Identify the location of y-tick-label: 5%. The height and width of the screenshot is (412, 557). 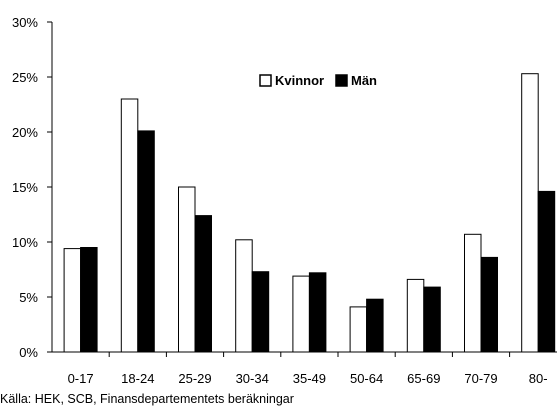
(28, 297).